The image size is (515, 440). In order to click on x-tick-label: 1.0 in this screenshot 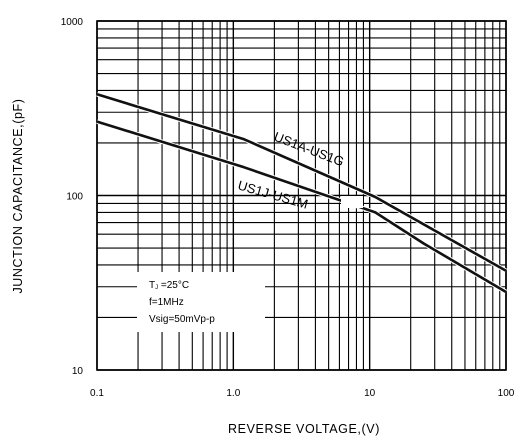, I will do `click(233, 393)`.